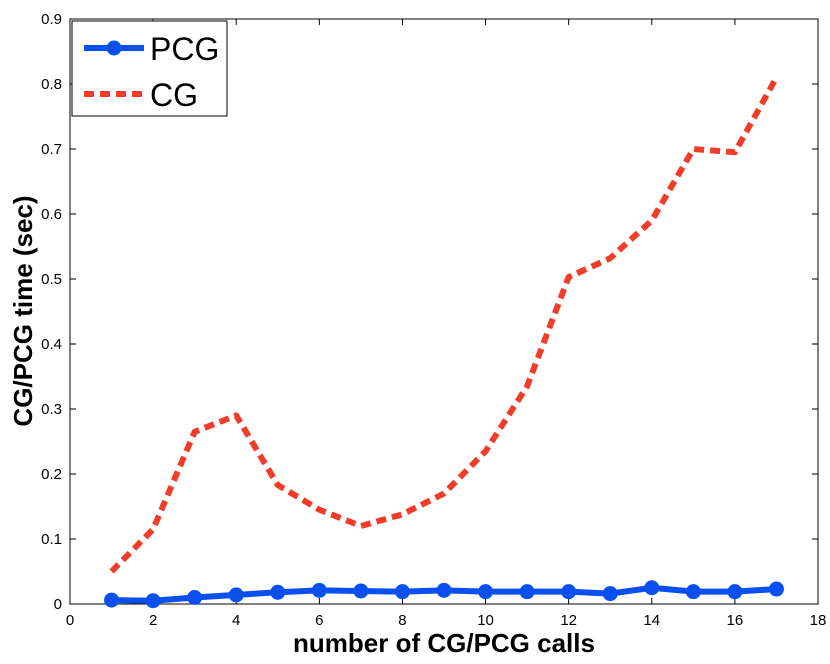 The image size is (830, 664). What do you see at coordinates (23, 310) in the screenshot?
I see `y-axis-label: CG/PCG time (sec)` at bounding box center [23, 310].